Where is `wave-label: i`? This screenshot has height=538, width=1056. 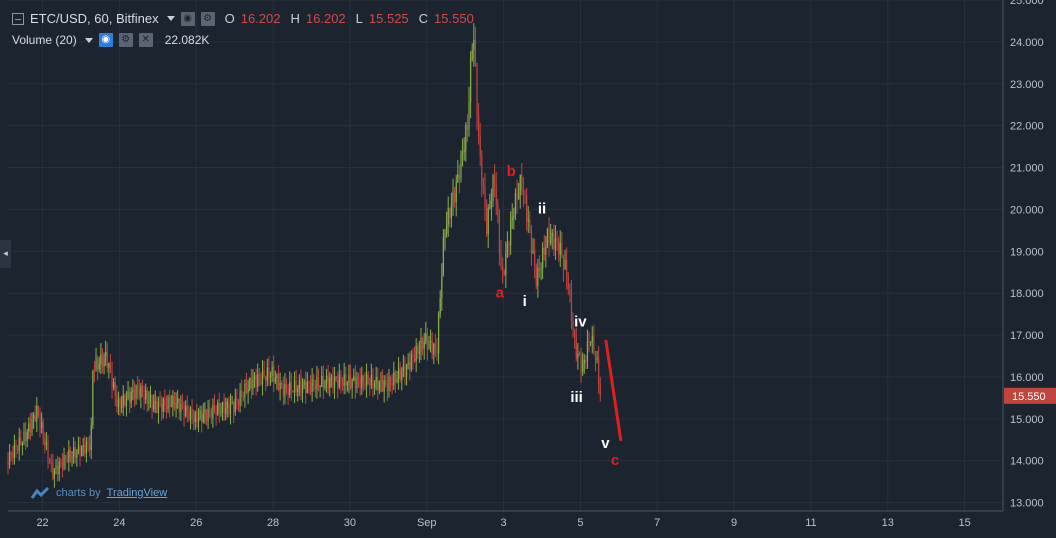 wave-label: i is located at coordinates (525, 301).